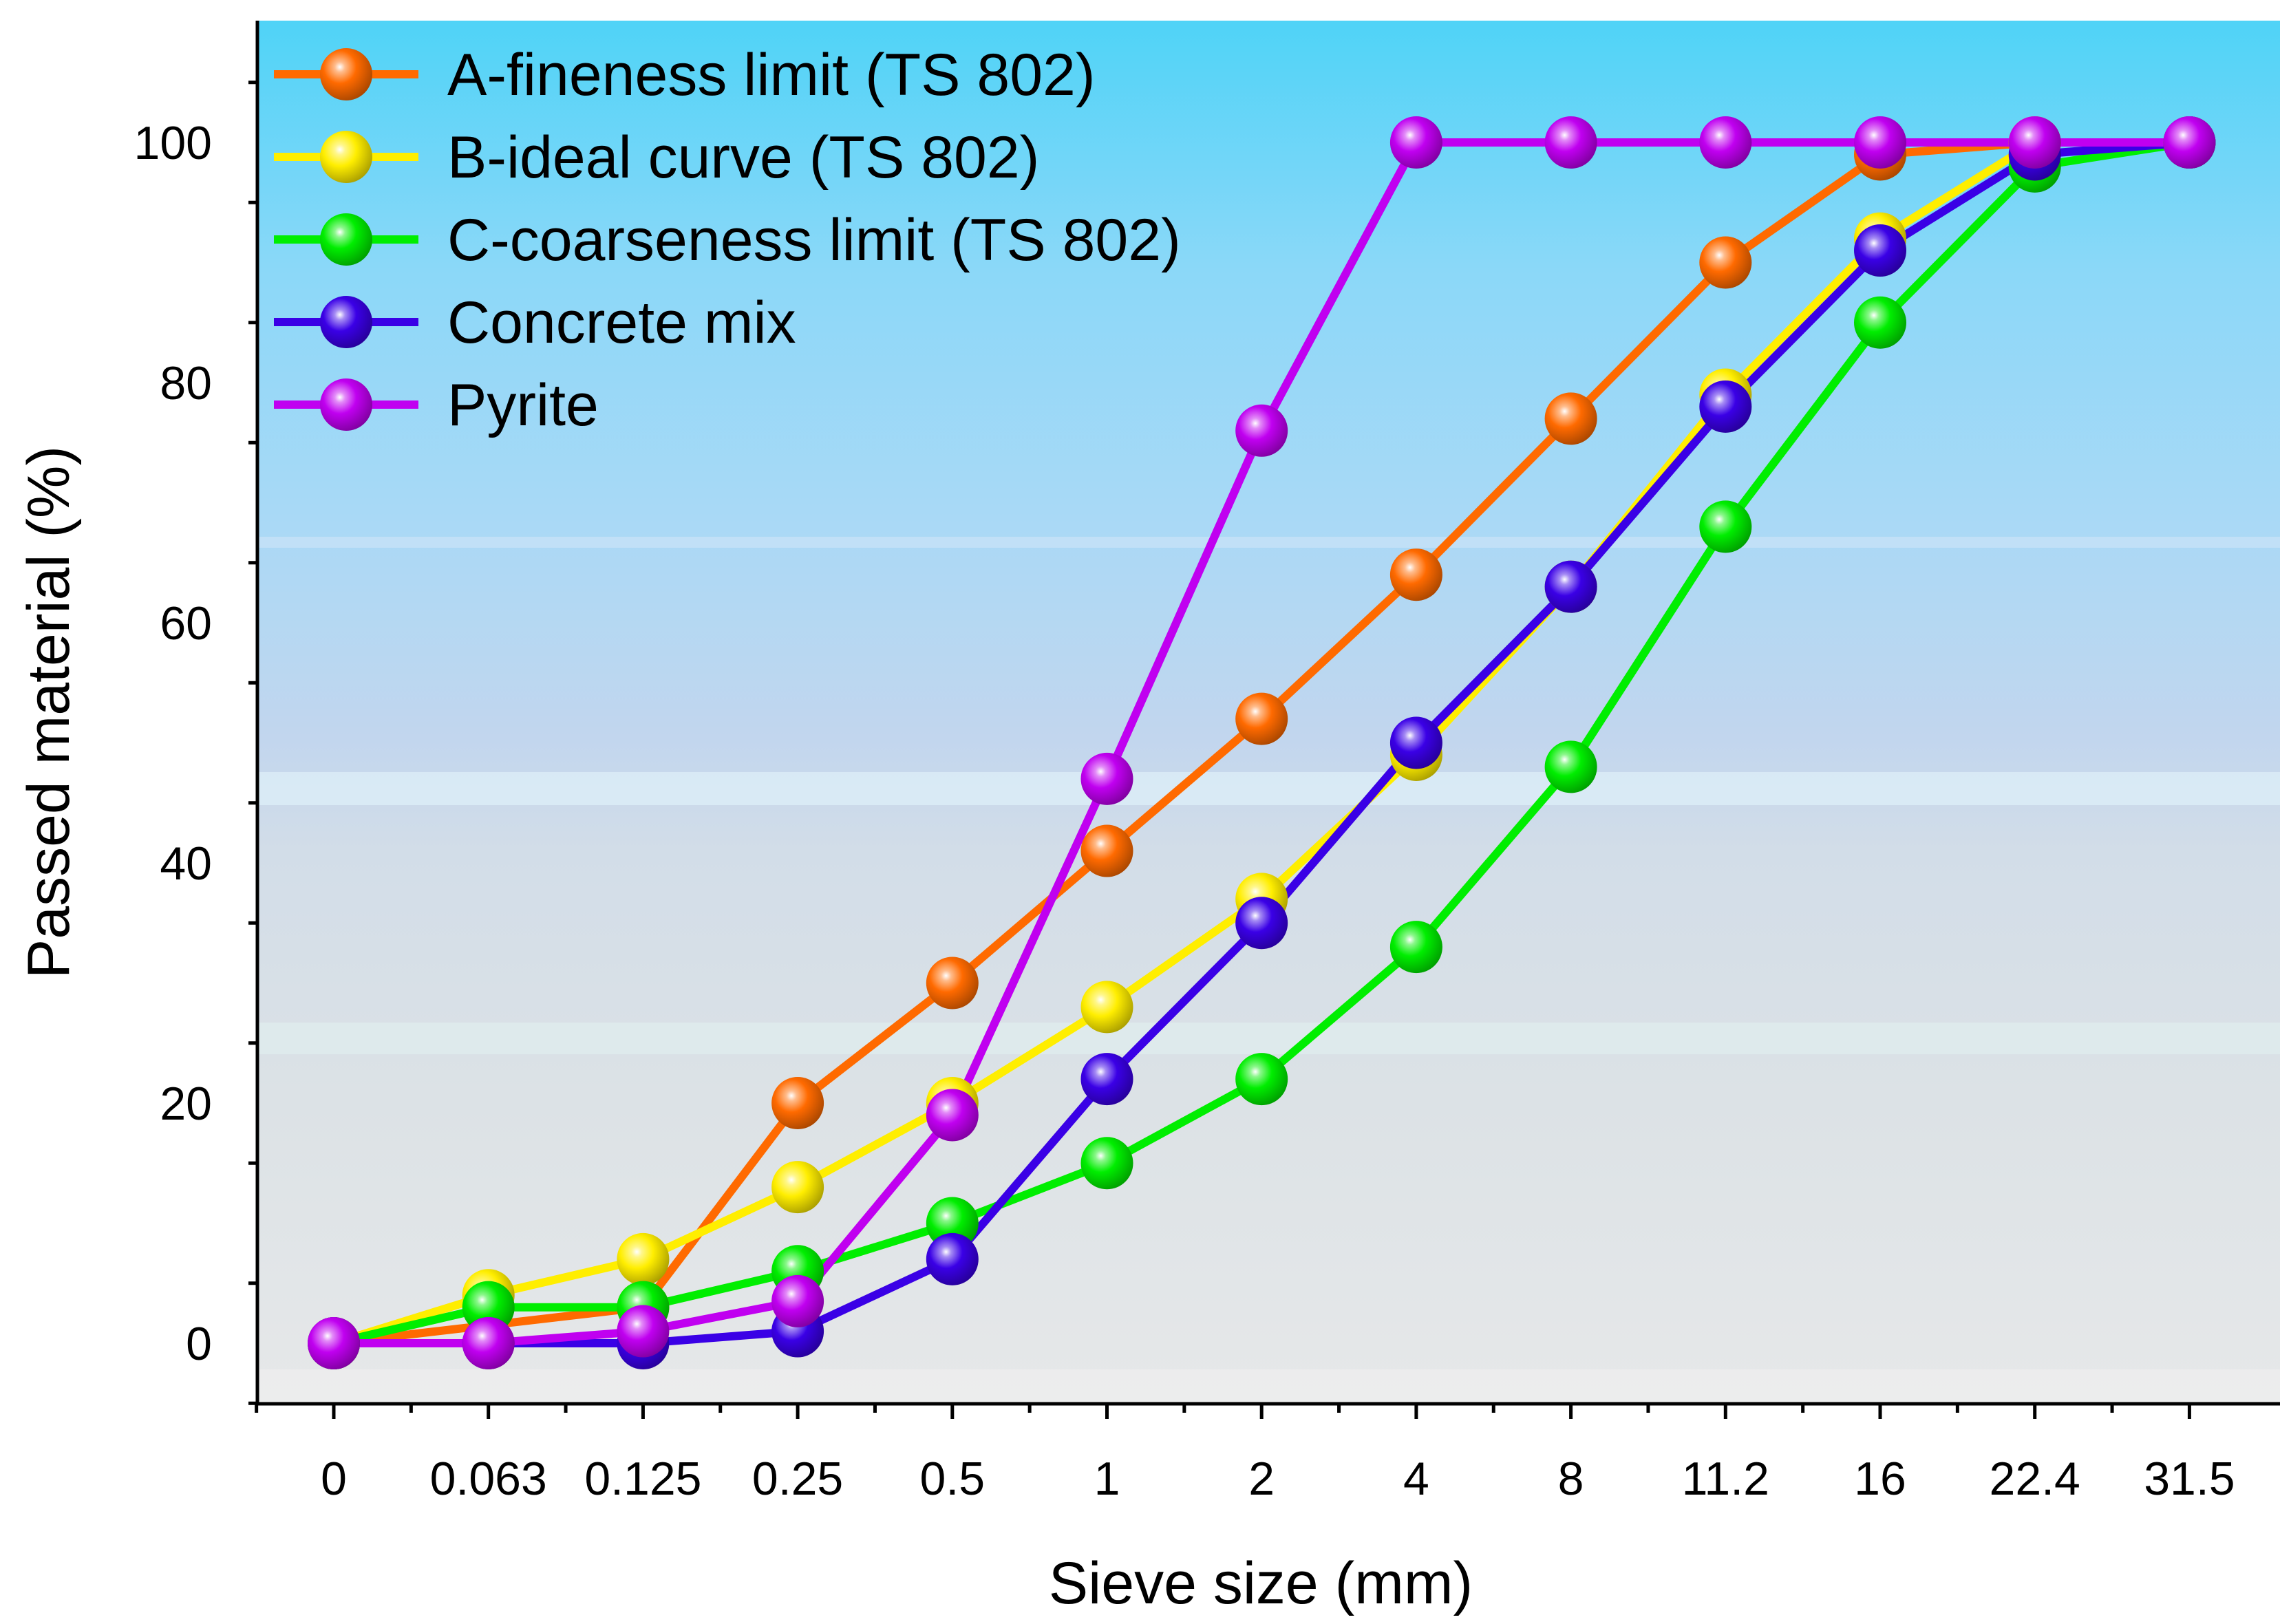 This screenshot has height=1624, width=2280. I want to click on x-axis-title: Sieve size (mm), so click(1261, 1583).